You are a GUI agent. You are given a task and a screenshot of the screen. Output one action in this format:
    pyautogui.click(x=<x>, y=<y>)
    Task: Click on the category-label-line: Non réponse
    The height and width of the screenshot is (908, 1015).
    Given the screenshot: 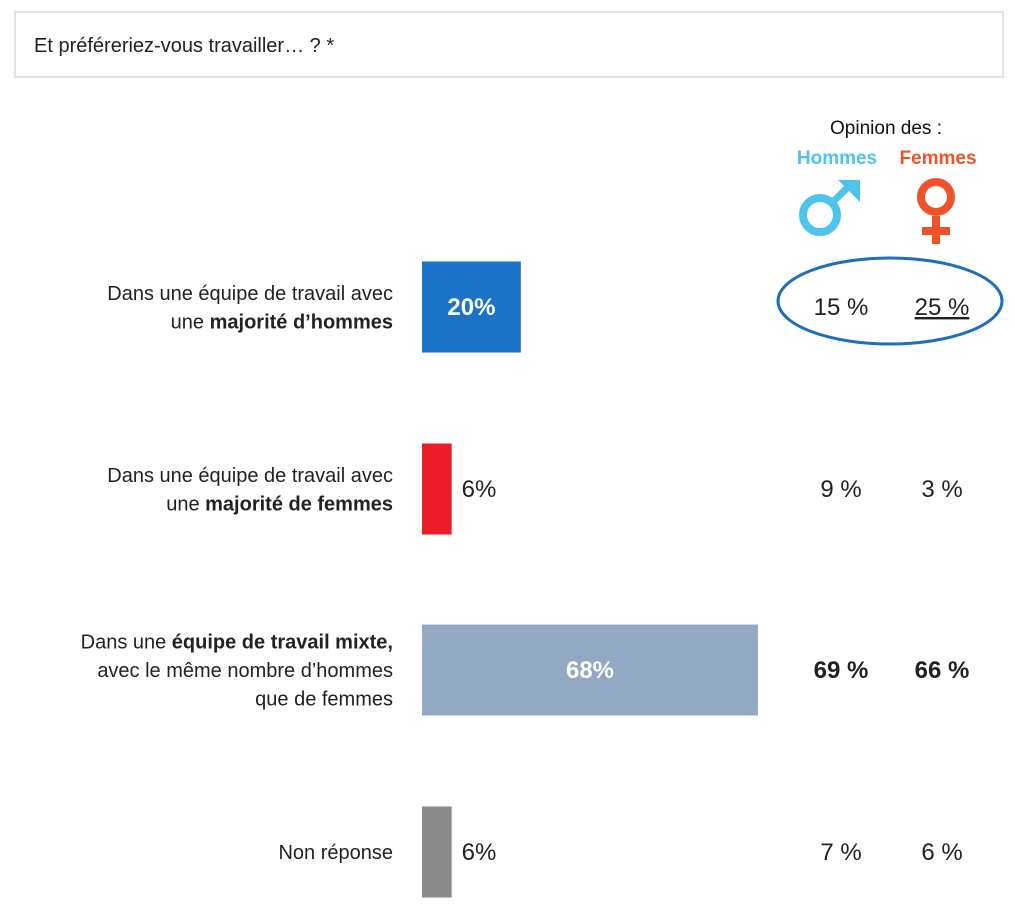 What is the action you would take?
    pyautogui.click(x=335, y=853)
    